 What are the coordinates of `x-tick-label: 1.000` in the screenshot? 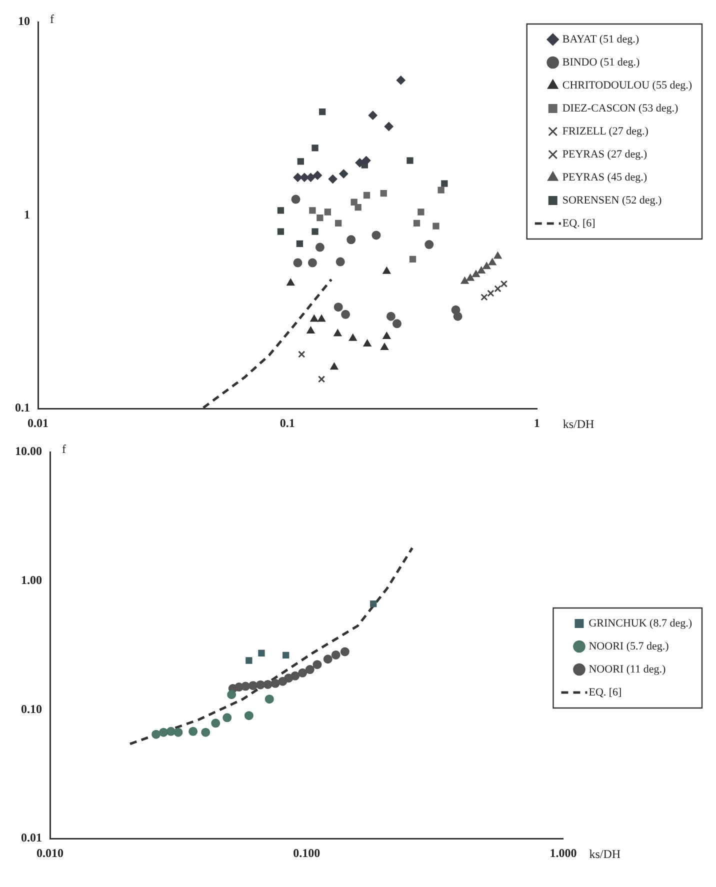 It's located at (563, 853).